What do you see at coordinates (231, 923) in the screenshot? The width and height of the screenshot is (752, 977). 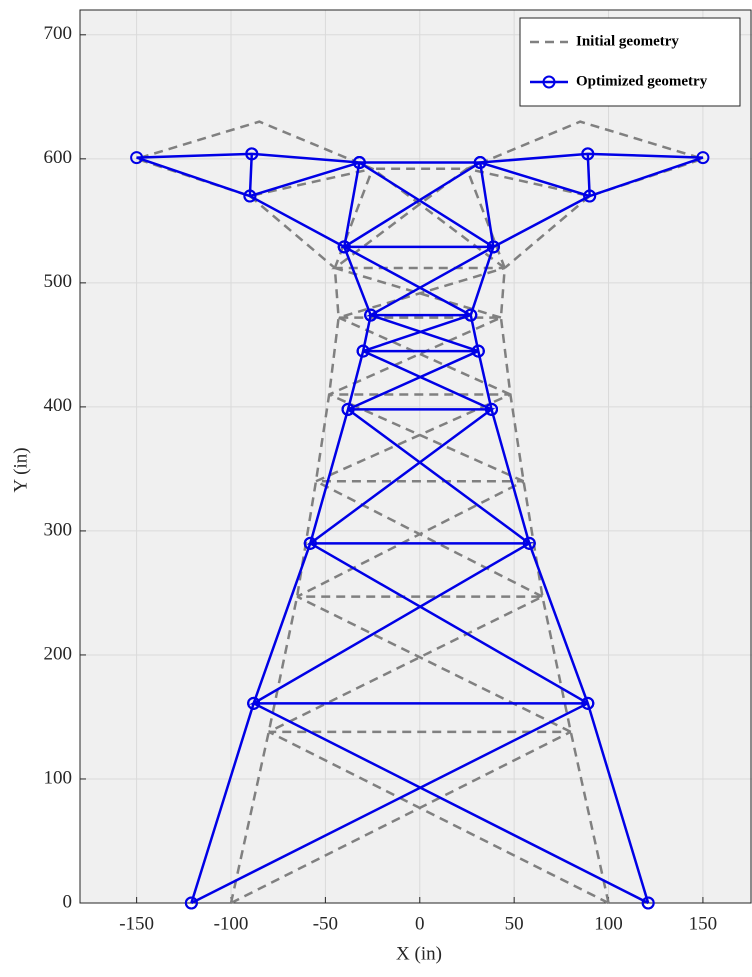 I see `x-tick-label: -100` at bounding box center [231, 923].